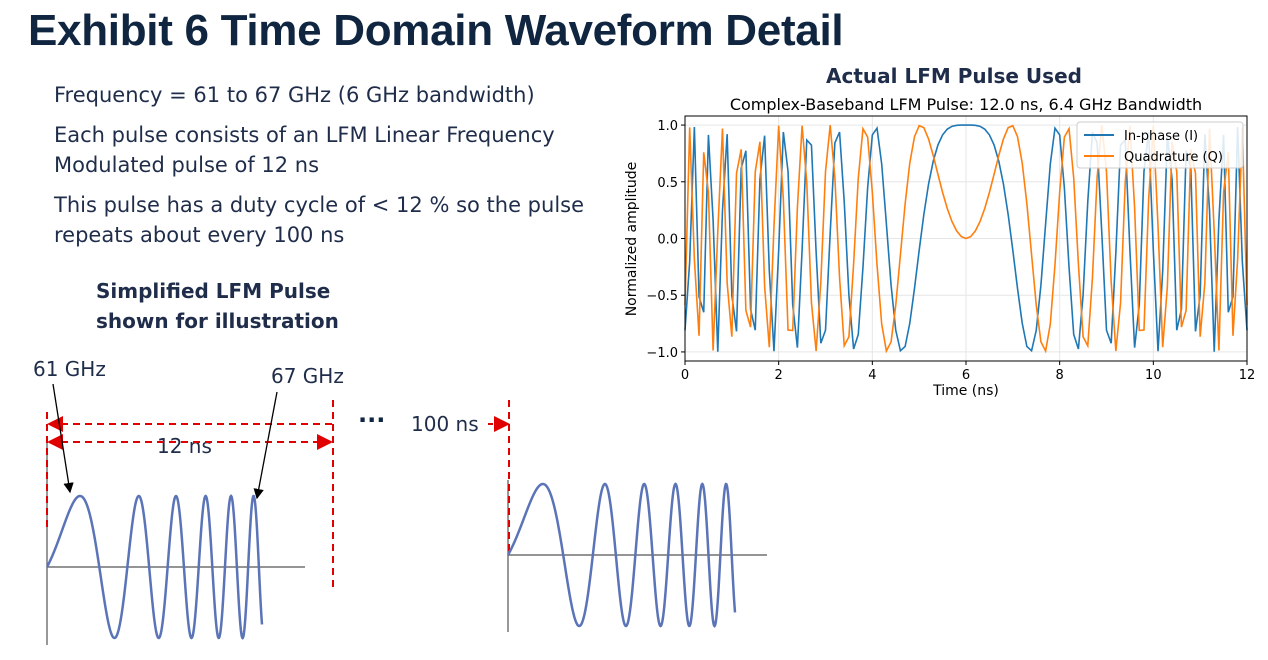 This screenshot has height=660, width=1268. What do you see at coordinates (199, 235) in the screenshot?
I see `bullet-duty-line2: repeats about every 100 ns` at bounding box center [199, 235].